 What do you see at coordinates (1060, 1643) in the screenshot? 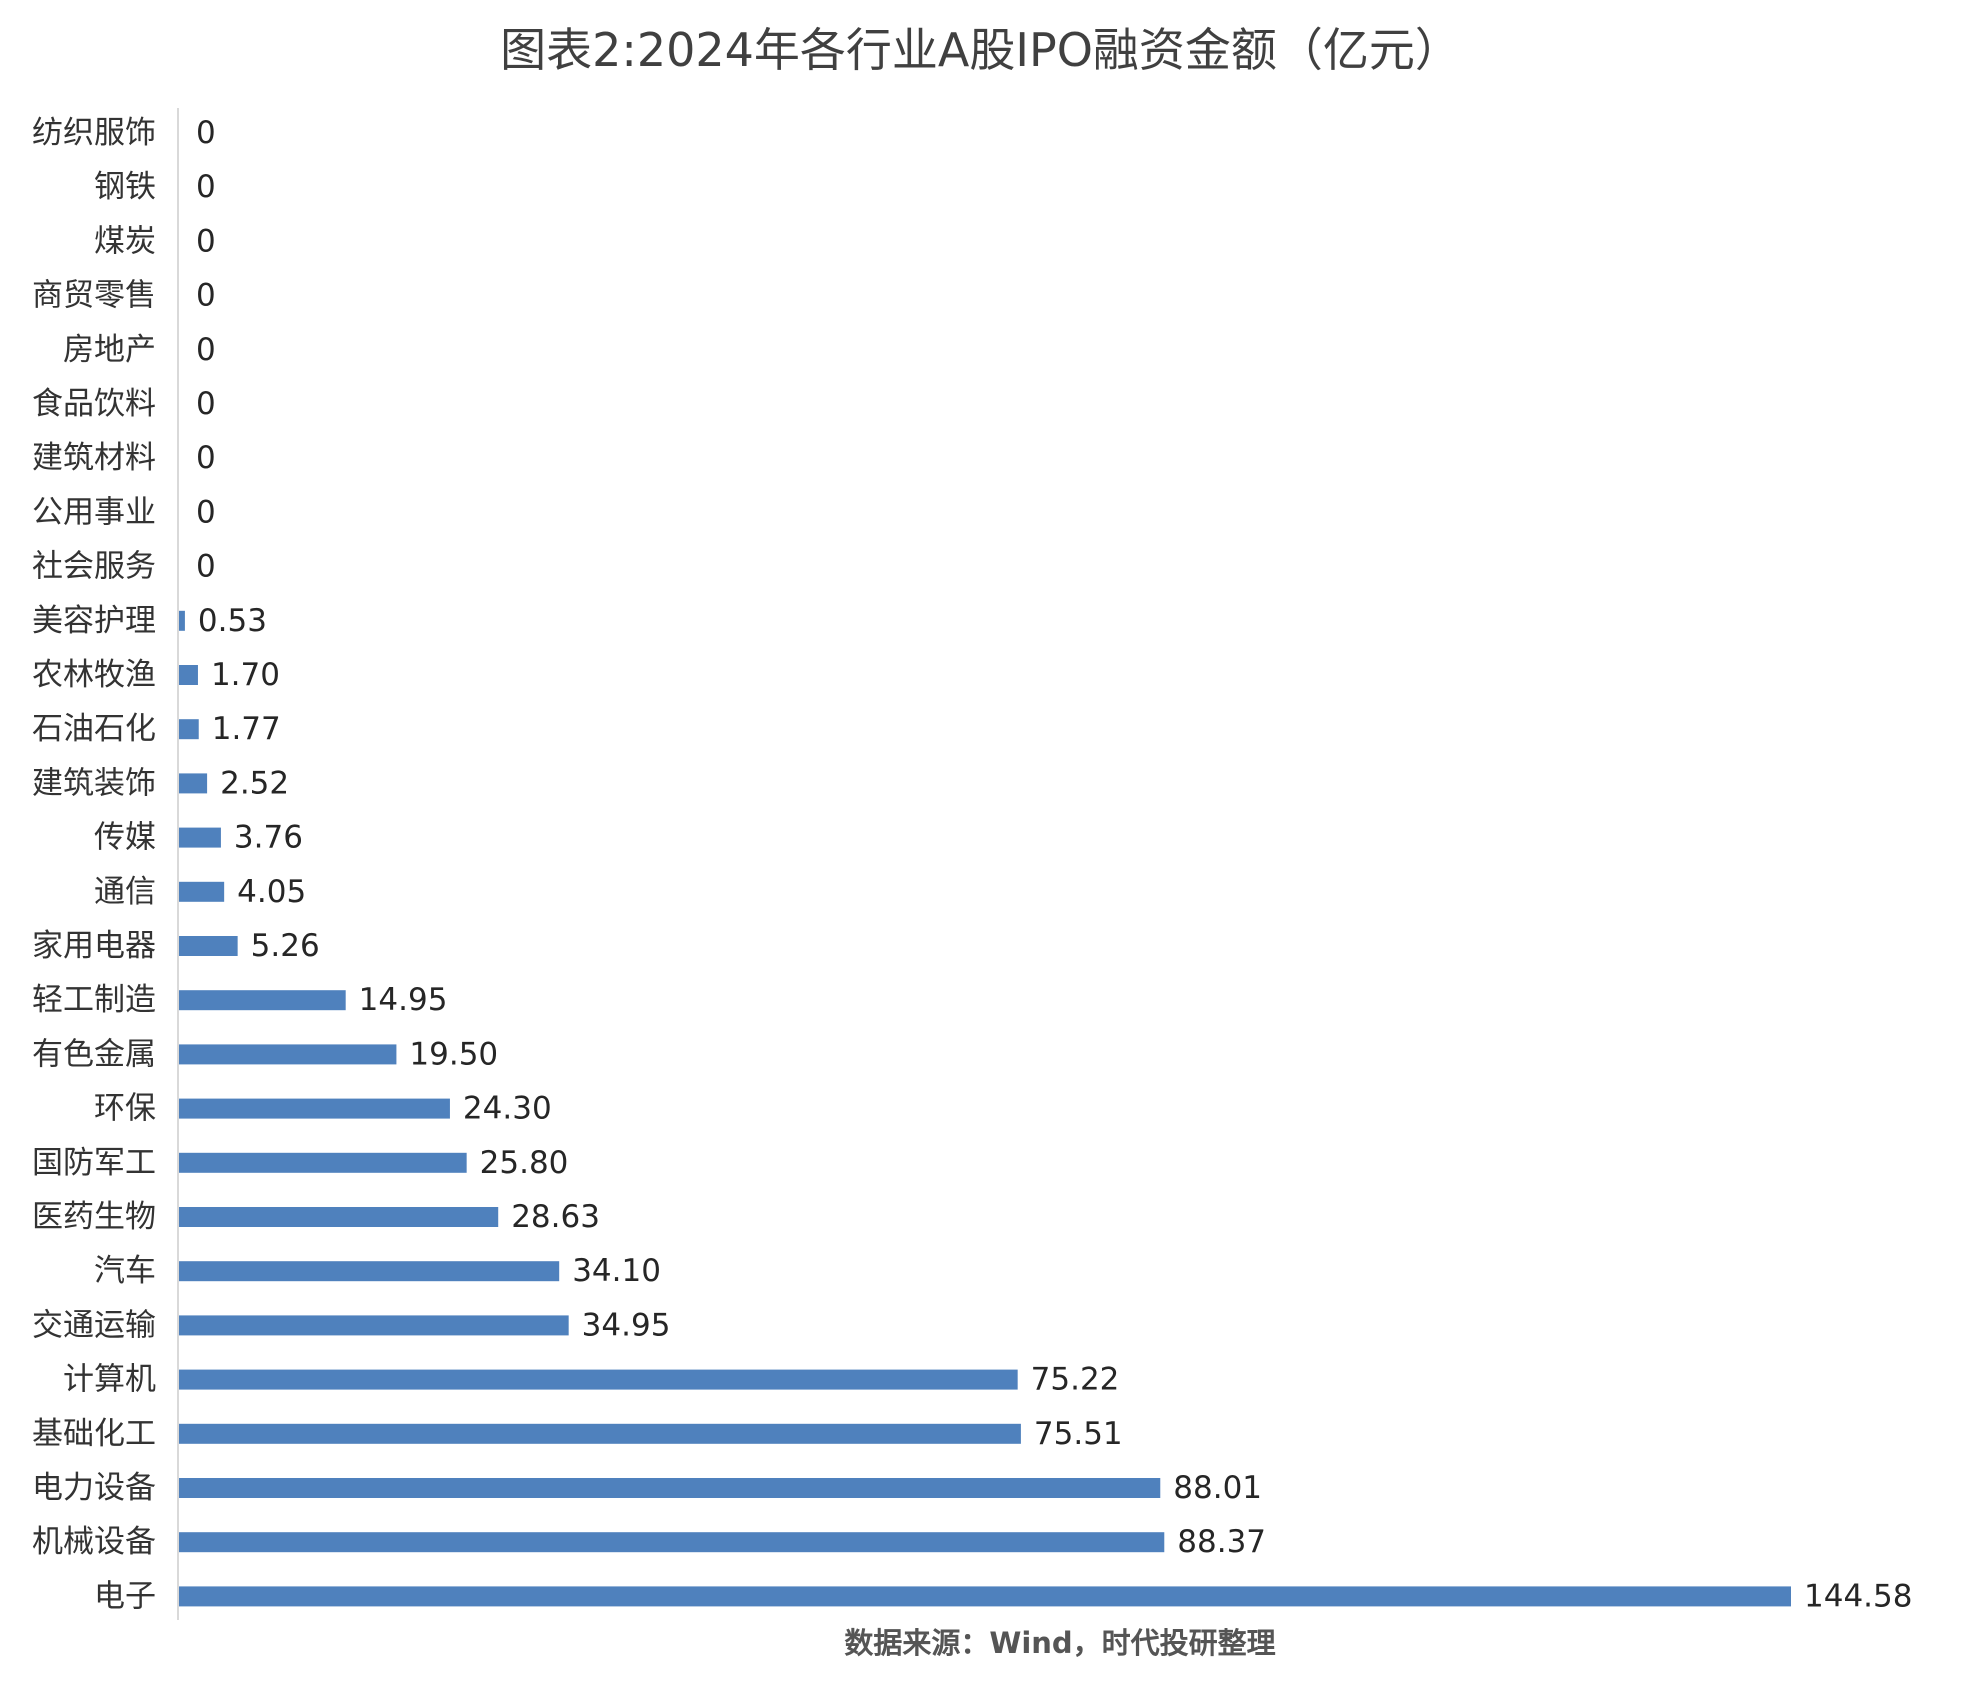
I see `chart-source-note: 数据来源：Wind，时代投研整理` at bounding box center [1060, 1643].